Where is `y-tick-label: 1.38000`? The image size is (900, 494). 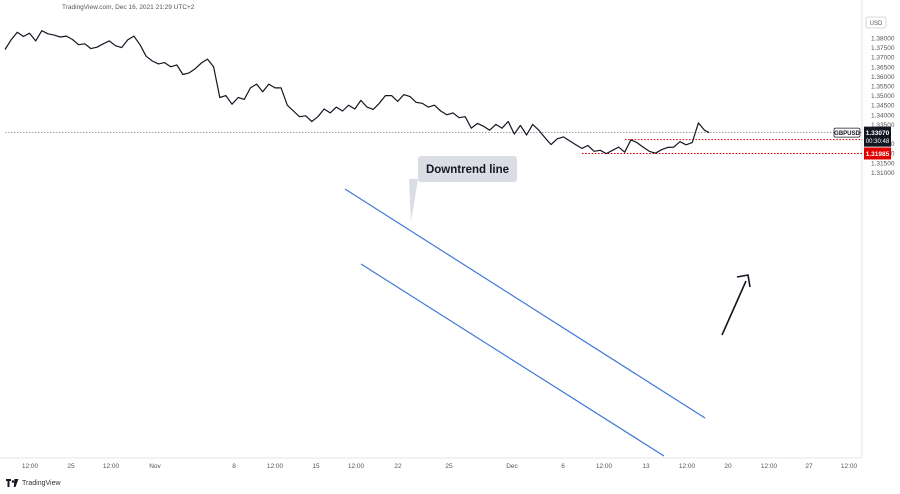
y-tick-label: 1.38000 is located at coordinates (883, 39).